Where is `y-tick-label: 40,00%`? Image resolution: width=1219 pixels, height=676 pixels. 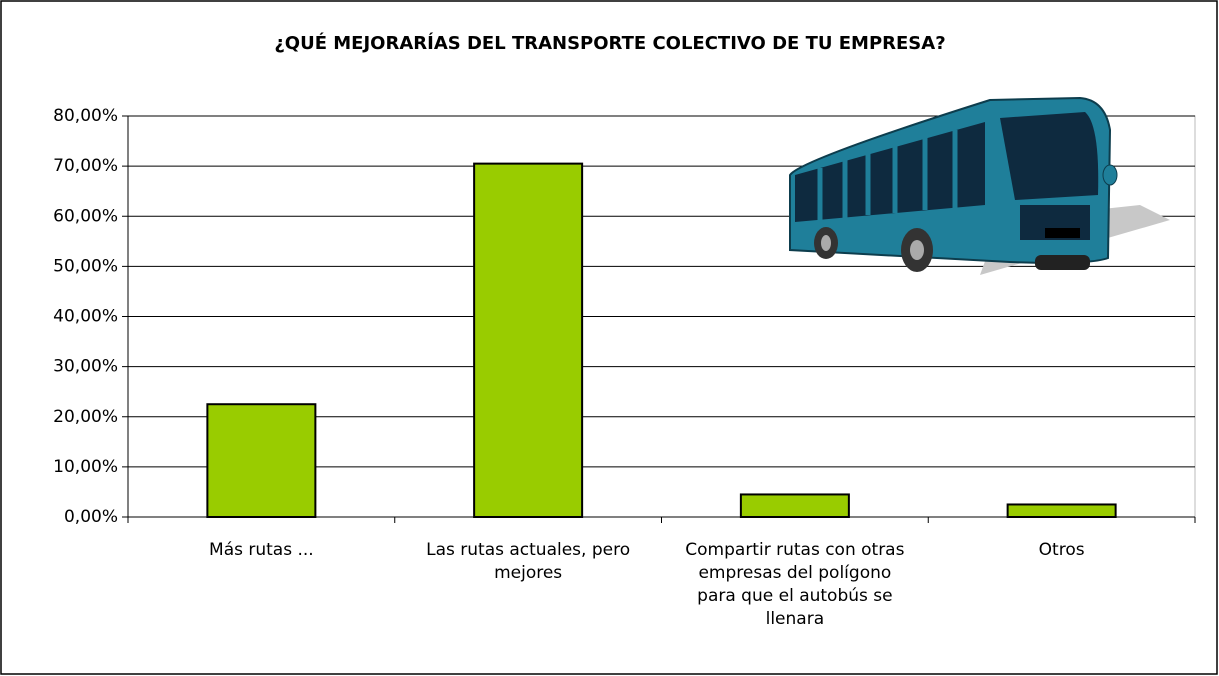
y-tick-label: 40,00% is located at coordinates (85, 317).